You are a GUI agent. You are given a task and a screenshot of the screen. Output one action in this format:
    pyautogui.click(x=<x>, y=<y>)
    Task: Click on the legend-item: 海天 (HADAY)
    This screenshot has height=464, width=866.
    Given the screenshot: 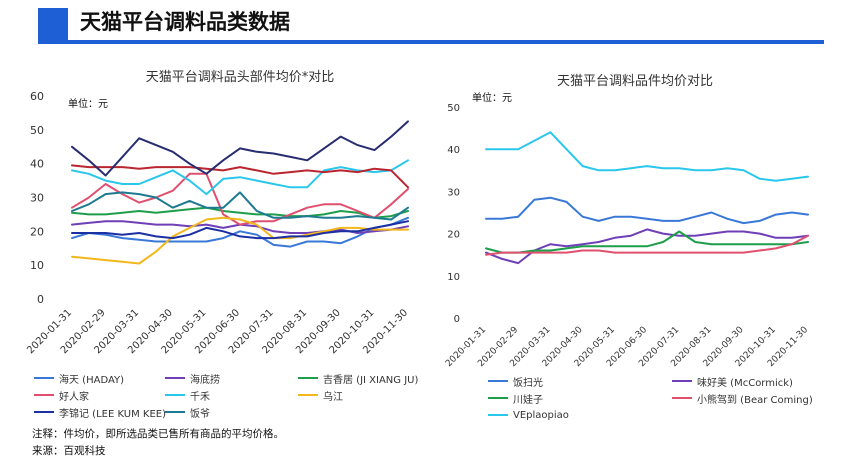 What is the action you would take?
    pyautogui.click(x=79, y=378)
    